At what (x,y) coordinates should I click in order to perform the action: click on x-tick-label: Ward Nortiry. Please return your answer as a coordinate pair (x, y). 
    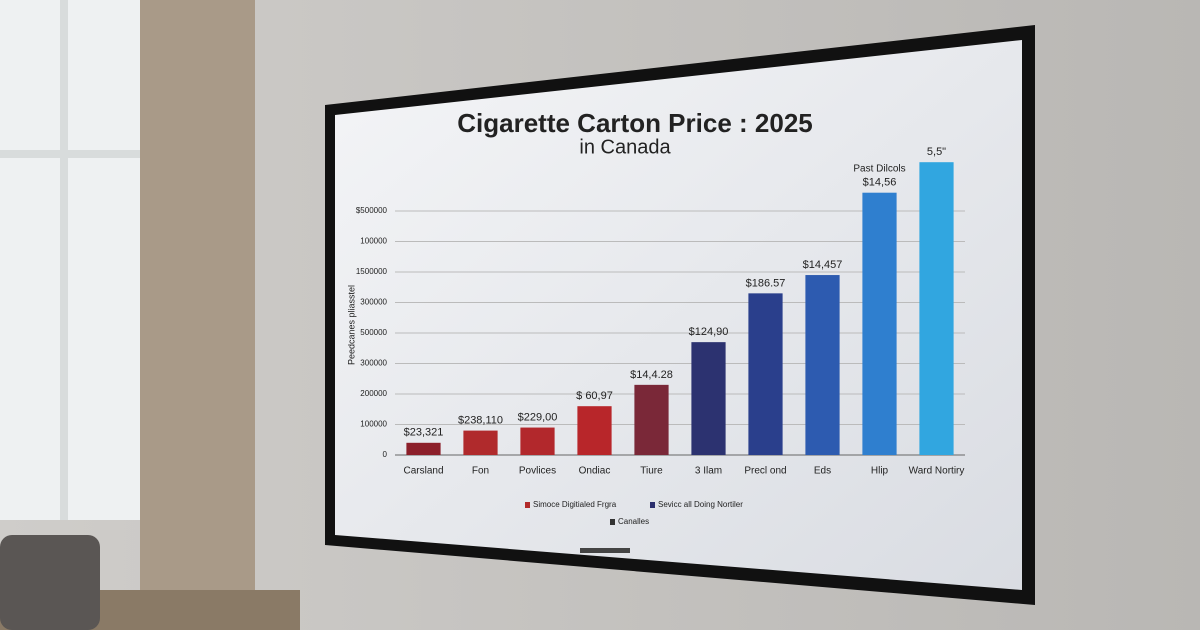
    Looking at the image, I should click on (937, 471).